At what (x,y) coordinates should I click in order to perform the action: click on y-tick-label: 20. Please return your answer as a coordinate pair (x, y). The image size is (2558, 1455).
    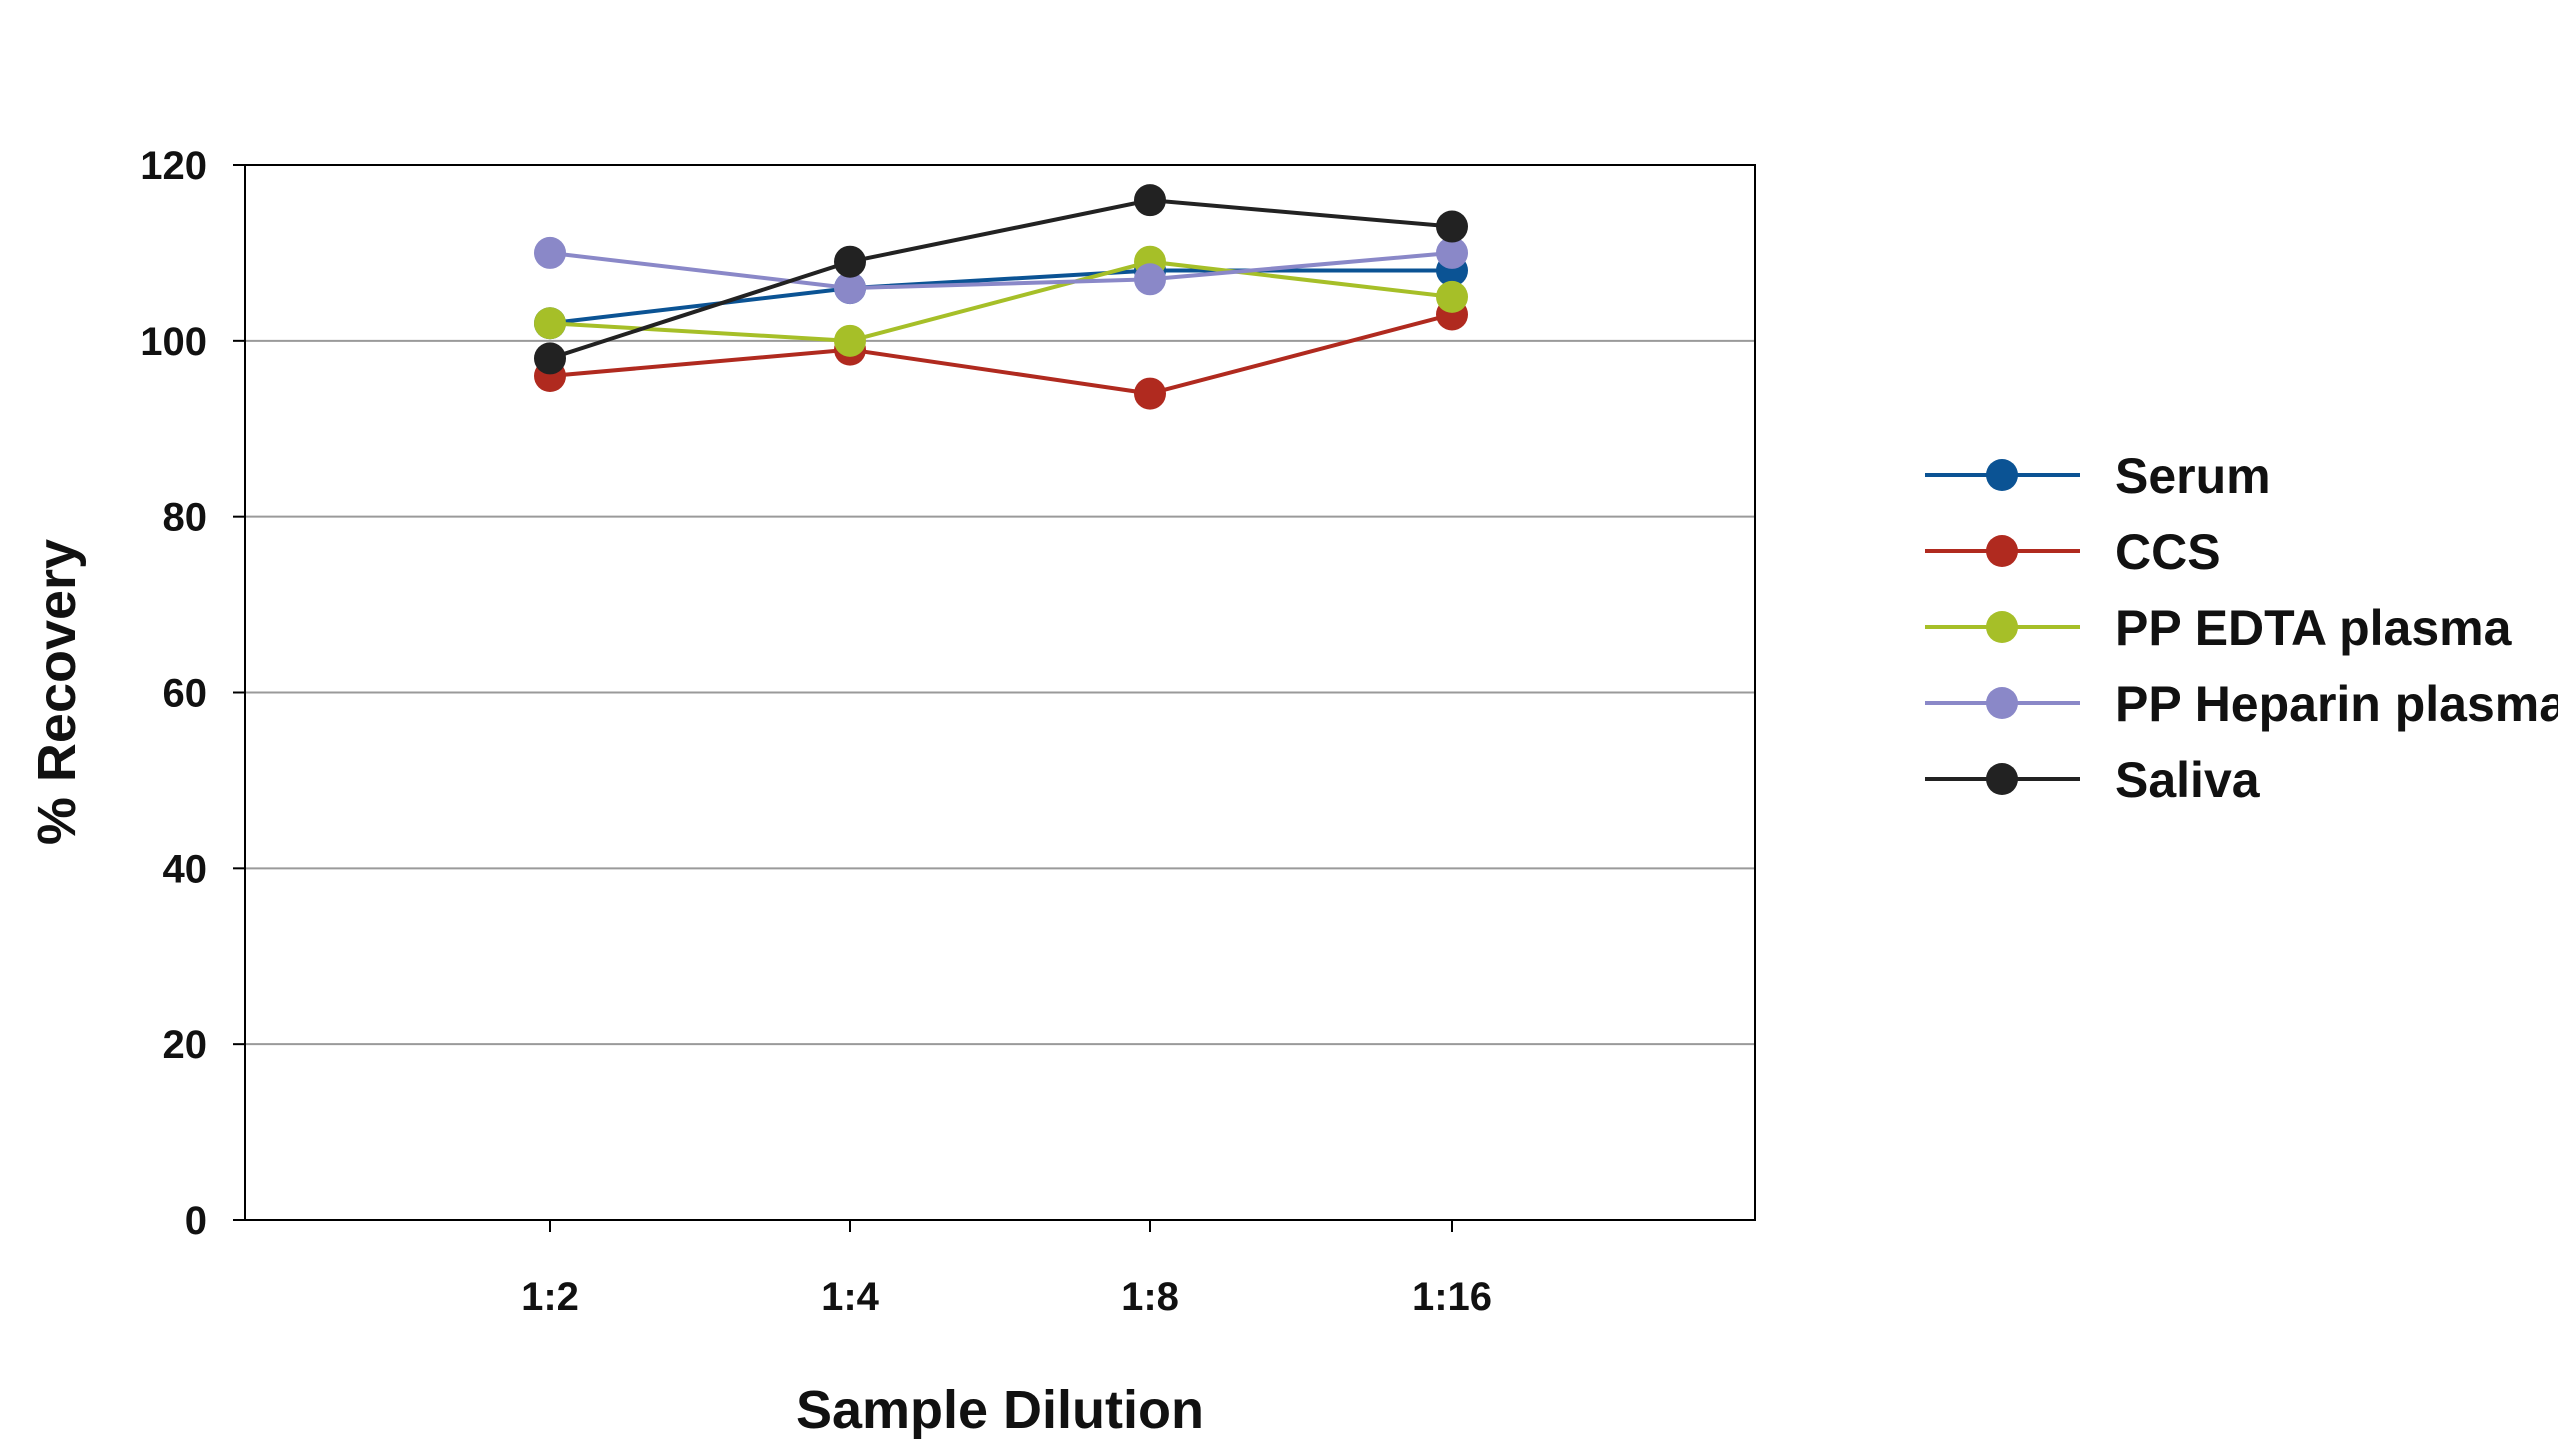
    Looking at the image, I should click on (185, 1045).